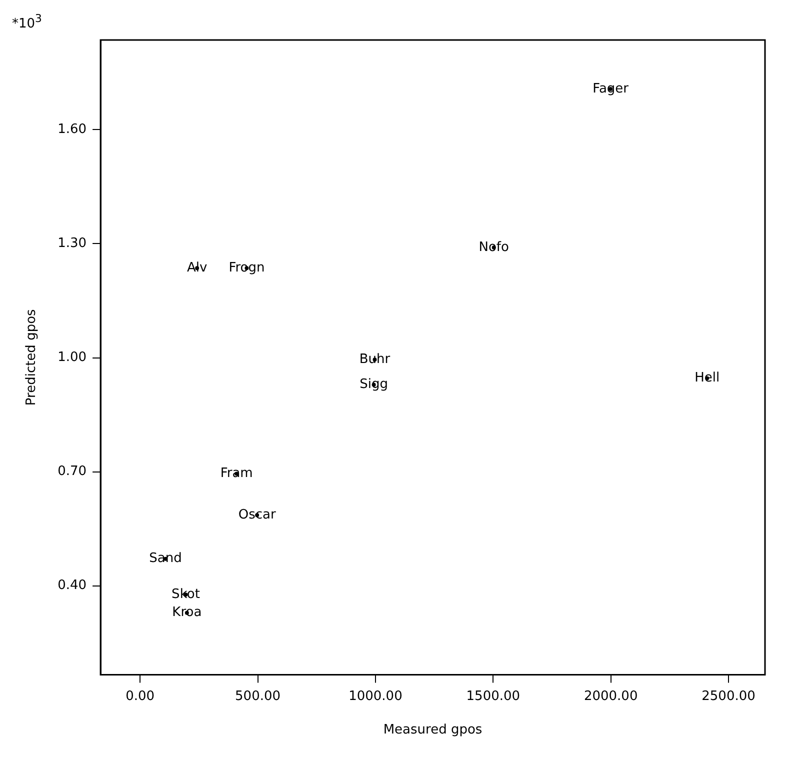 The image size is (785, 762). Describe the element at coordinates (236, 474) in the screenshot. I see `data-label: Fram` at that location.